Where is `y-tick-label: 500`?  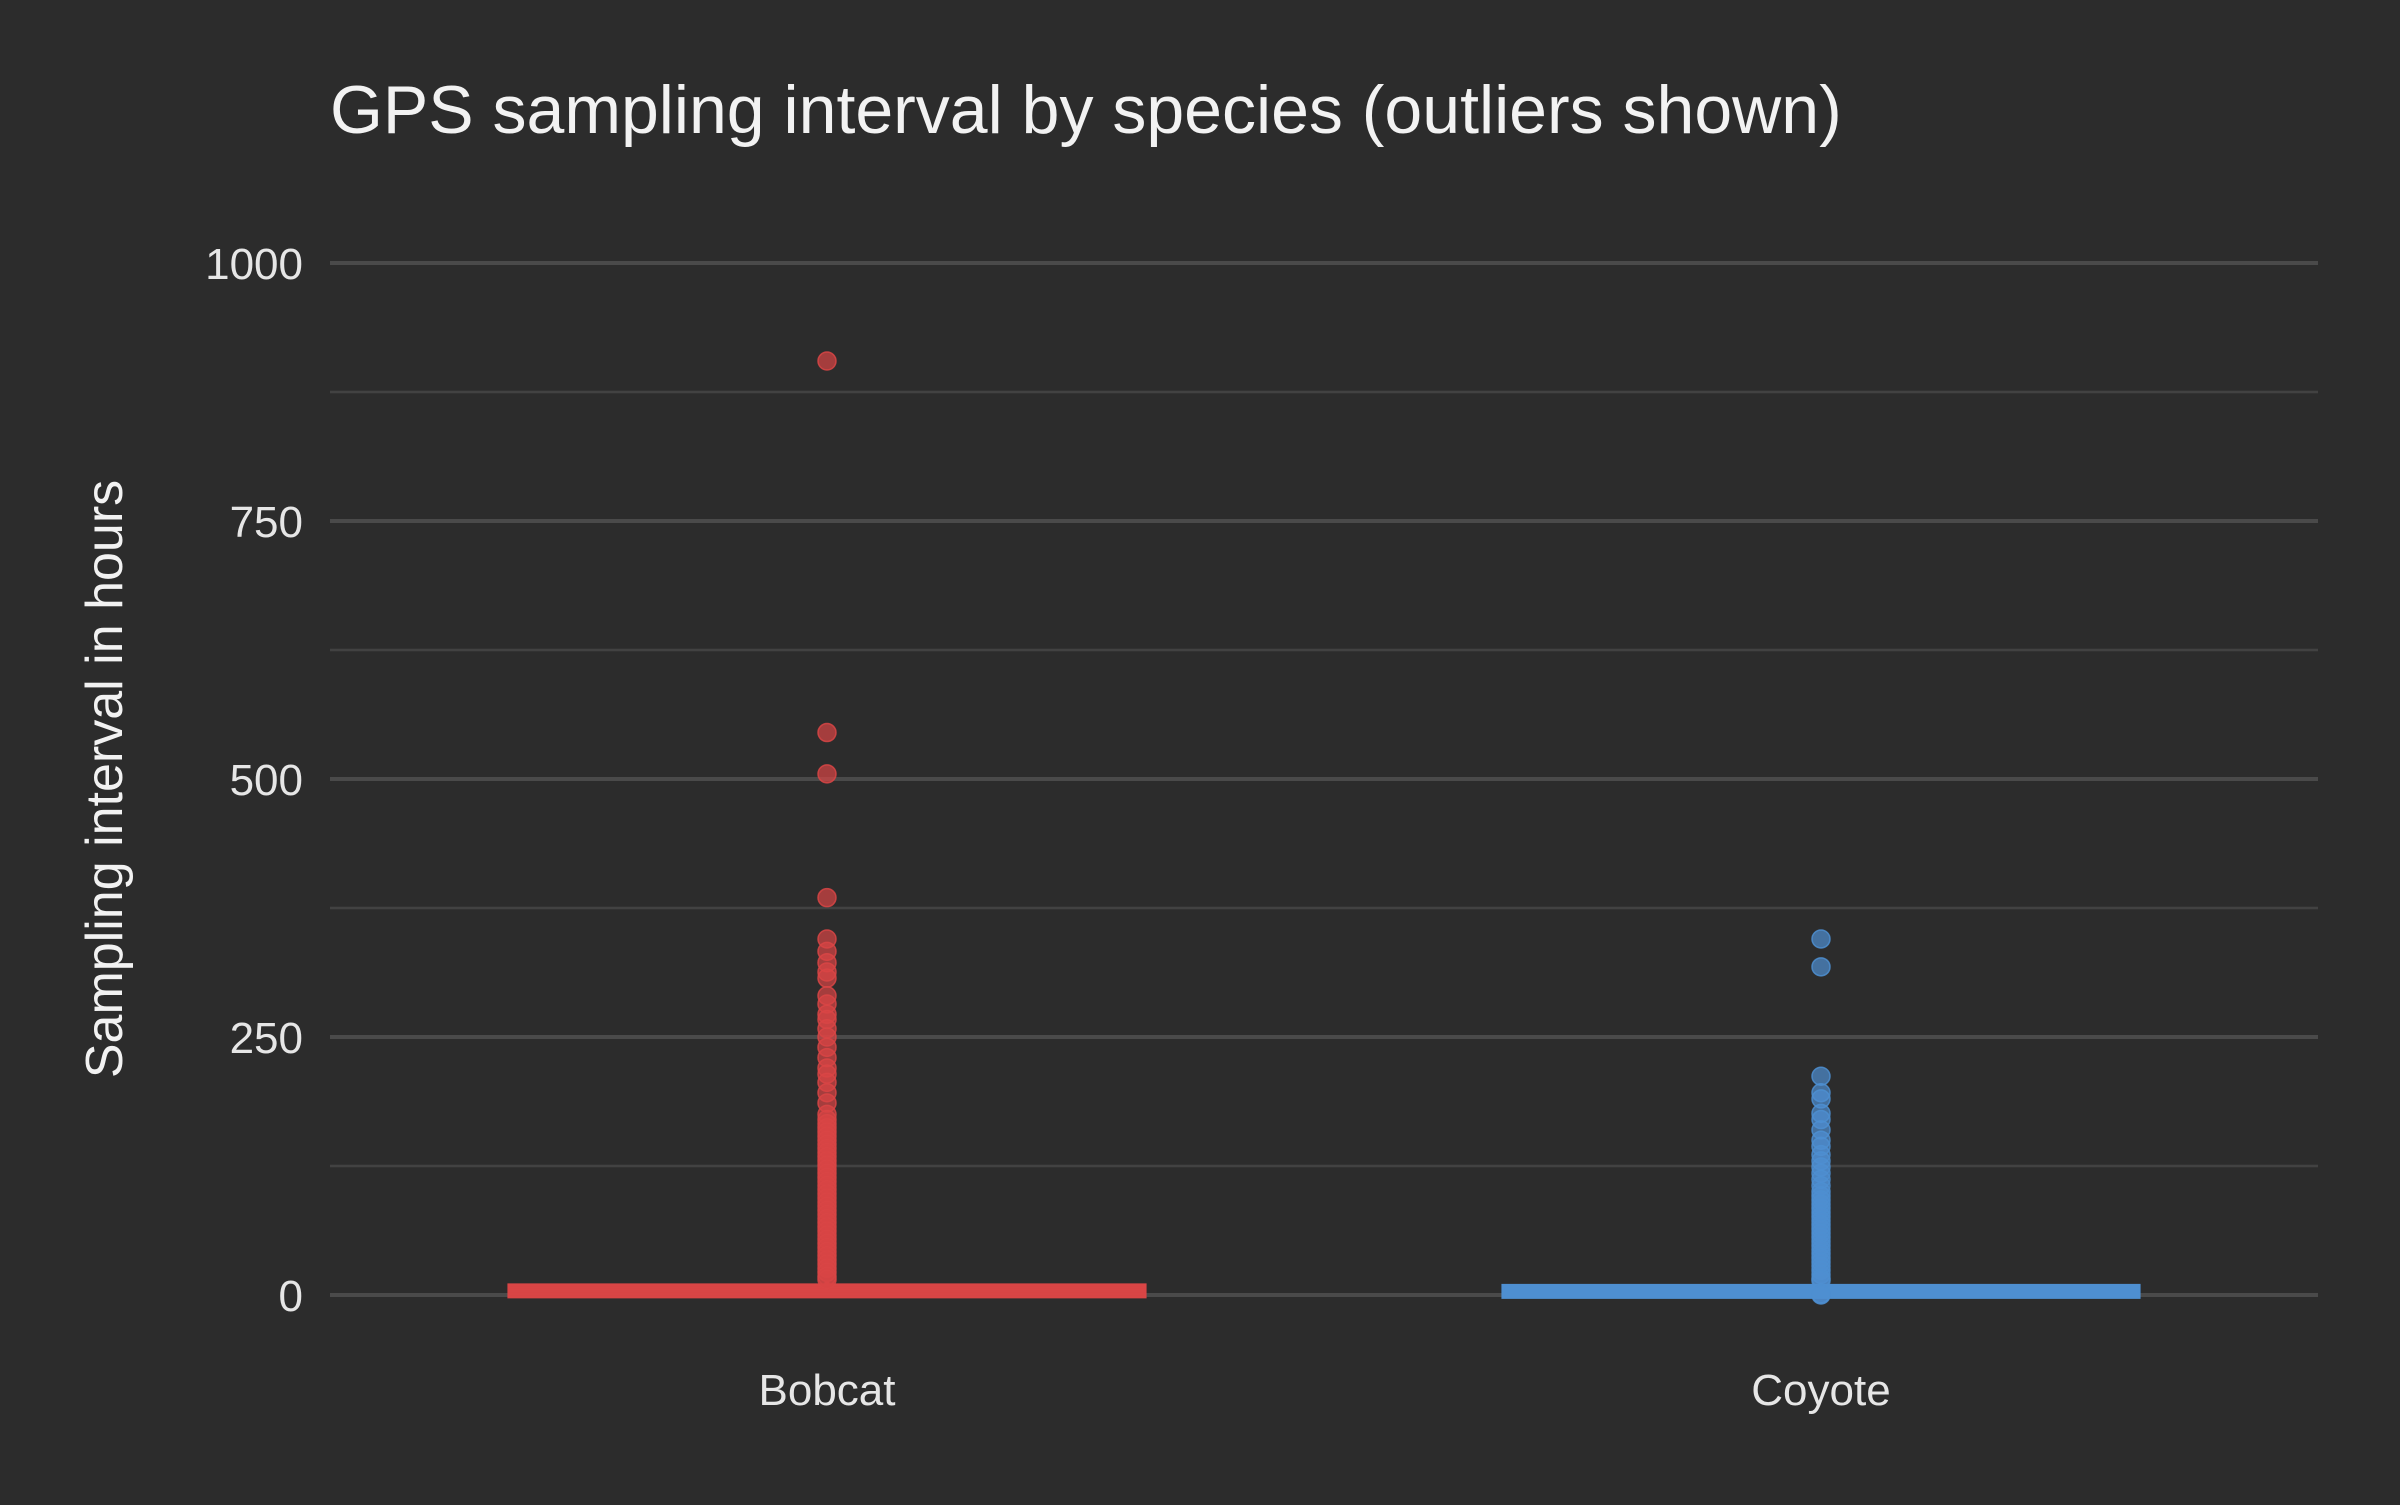 y-tick-label: 500 is located at coordinates (266, 780).